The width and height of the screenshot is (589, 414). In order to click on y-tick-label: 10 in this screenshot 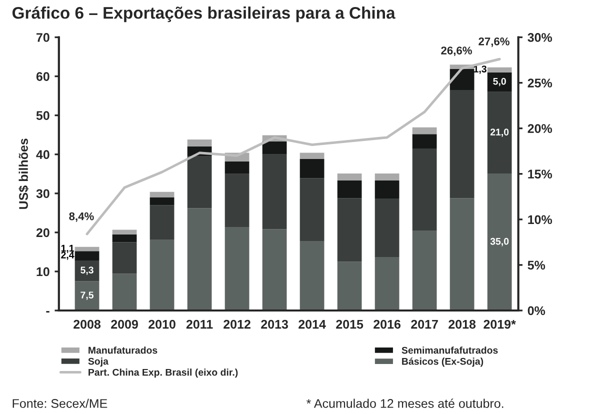, I will do `click(43, 271)`.